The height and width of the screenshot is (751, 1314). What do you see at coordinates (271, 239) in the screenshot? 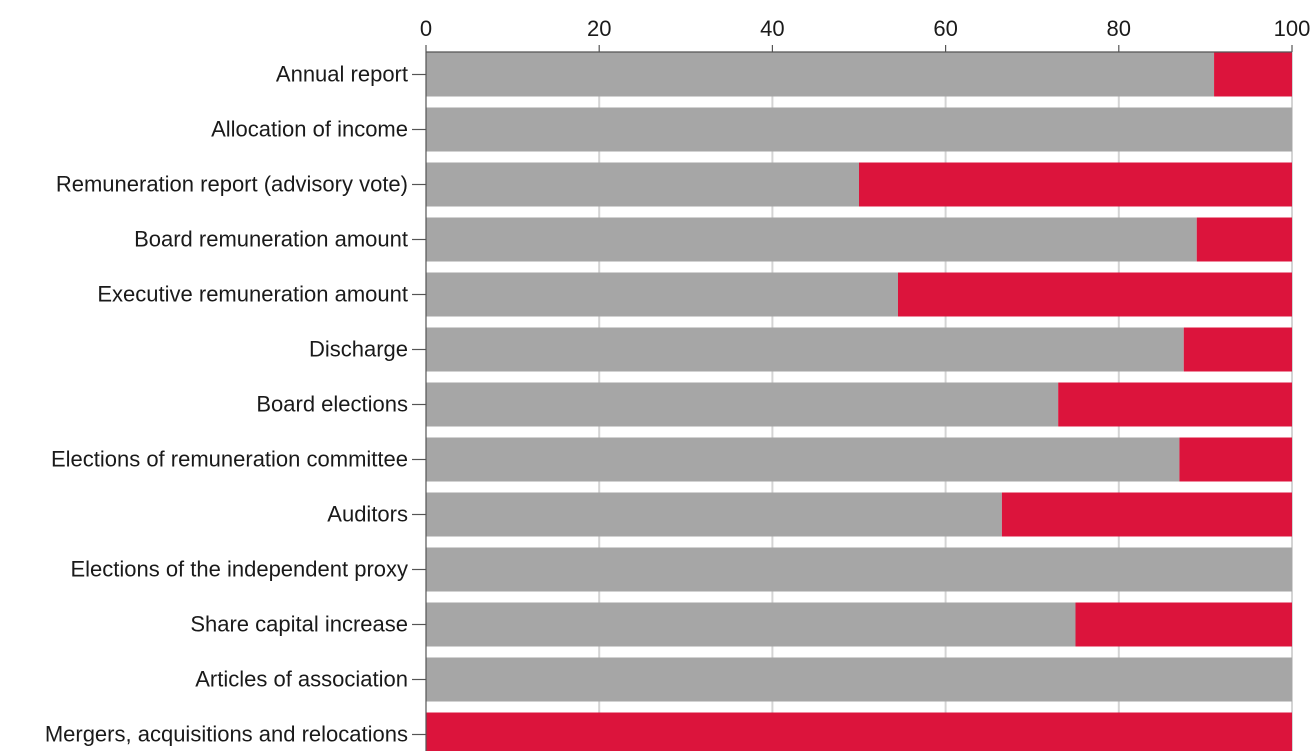
I see `category-label: Board remuneration amount` at bounding box center [271, 239].